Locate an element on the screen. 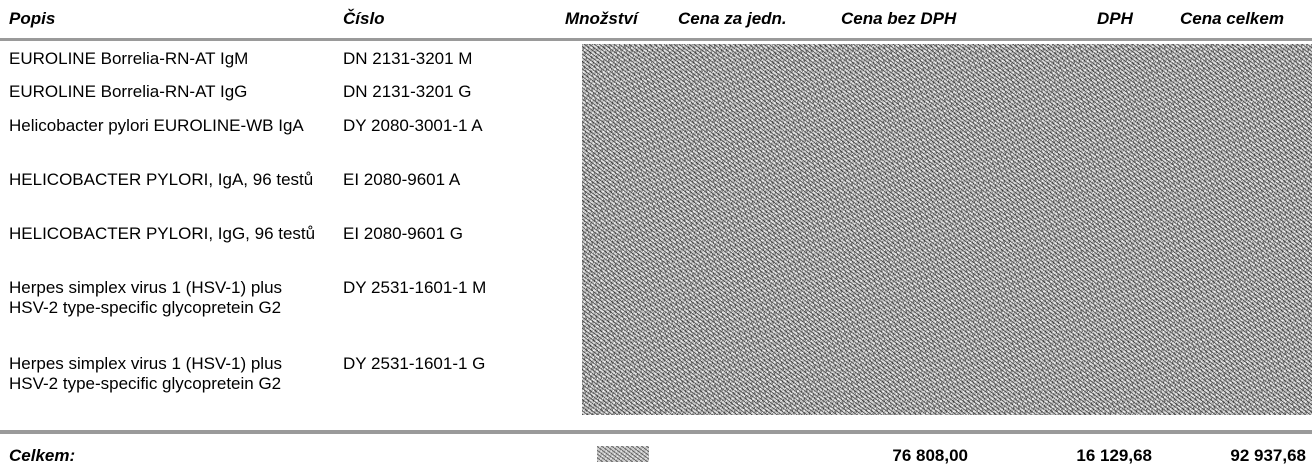 This screenshot has width=1312, height=466. row-5-popis: HELICOBACTER PYLORI, IgG, 96 testů is located at coordinates (162, 233).